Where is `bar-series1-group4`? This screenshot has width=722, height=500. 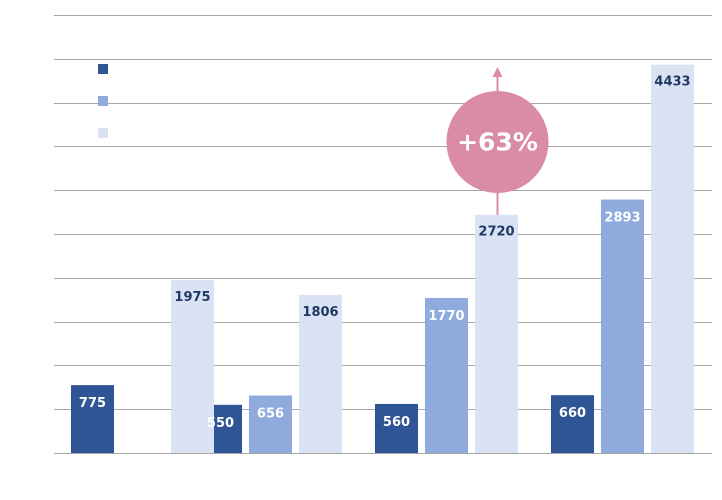 bar-series1-group4 is located at coordinates (572, 424).